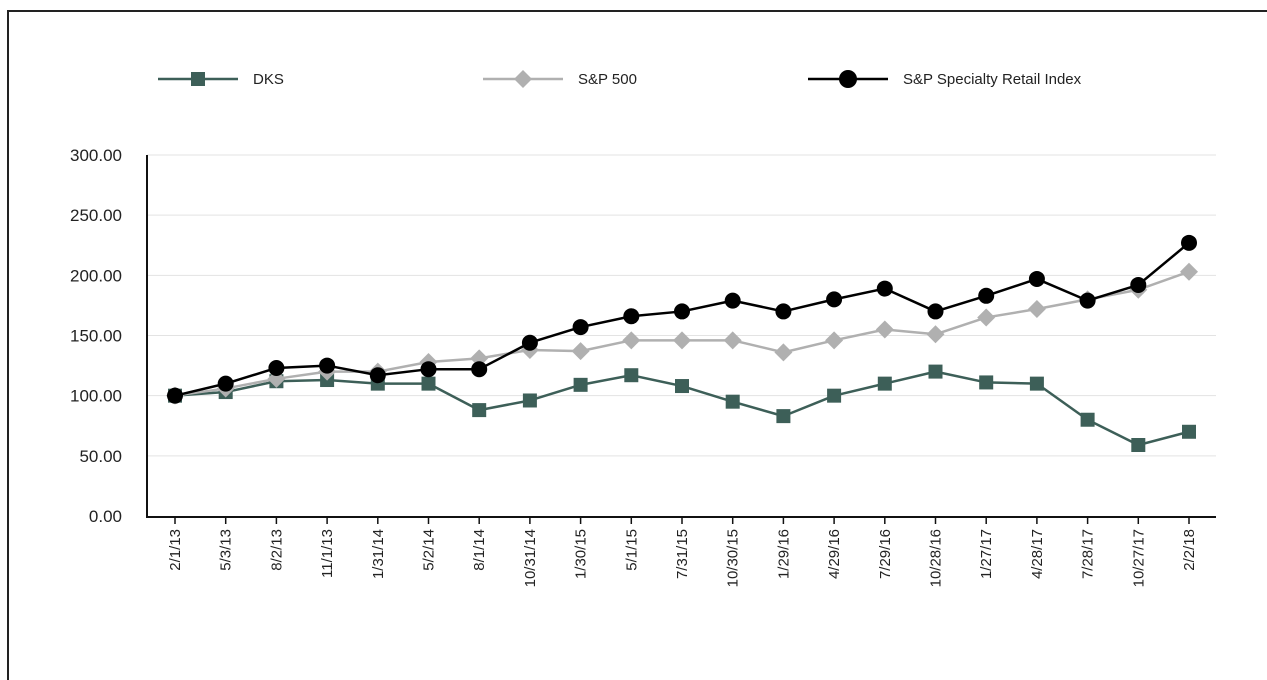  I want to click on x-tick-label: 4/29/16, so click(834, 554).